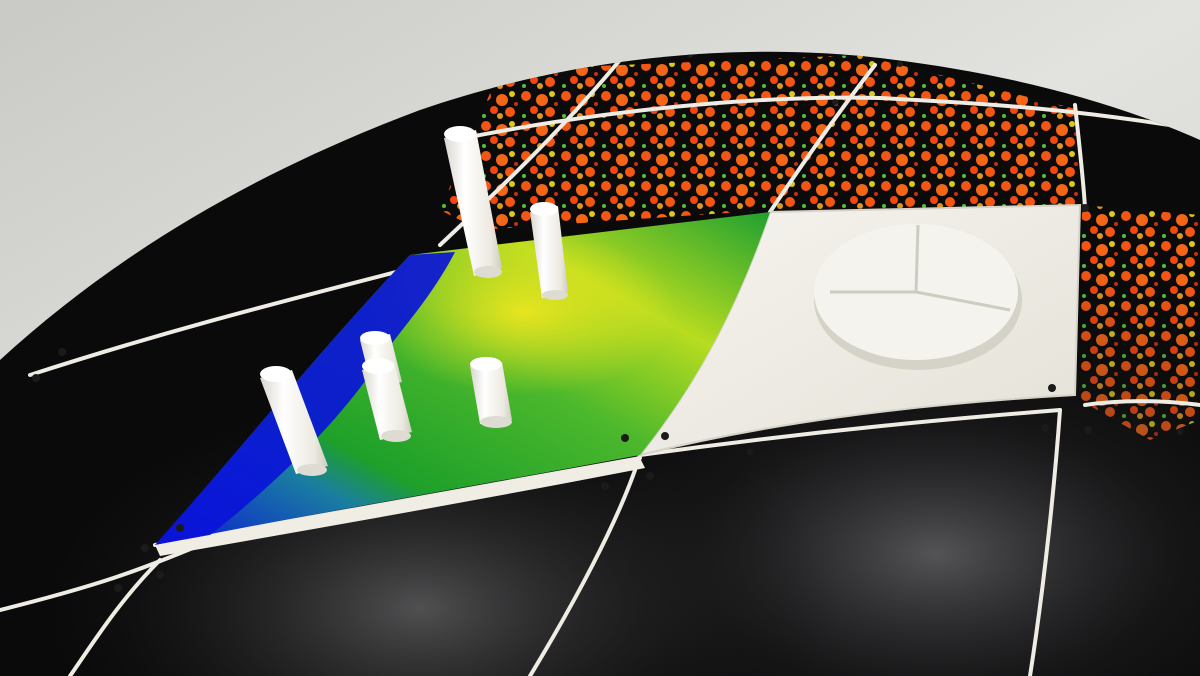  I want to click on pillars, so click(414, 301).